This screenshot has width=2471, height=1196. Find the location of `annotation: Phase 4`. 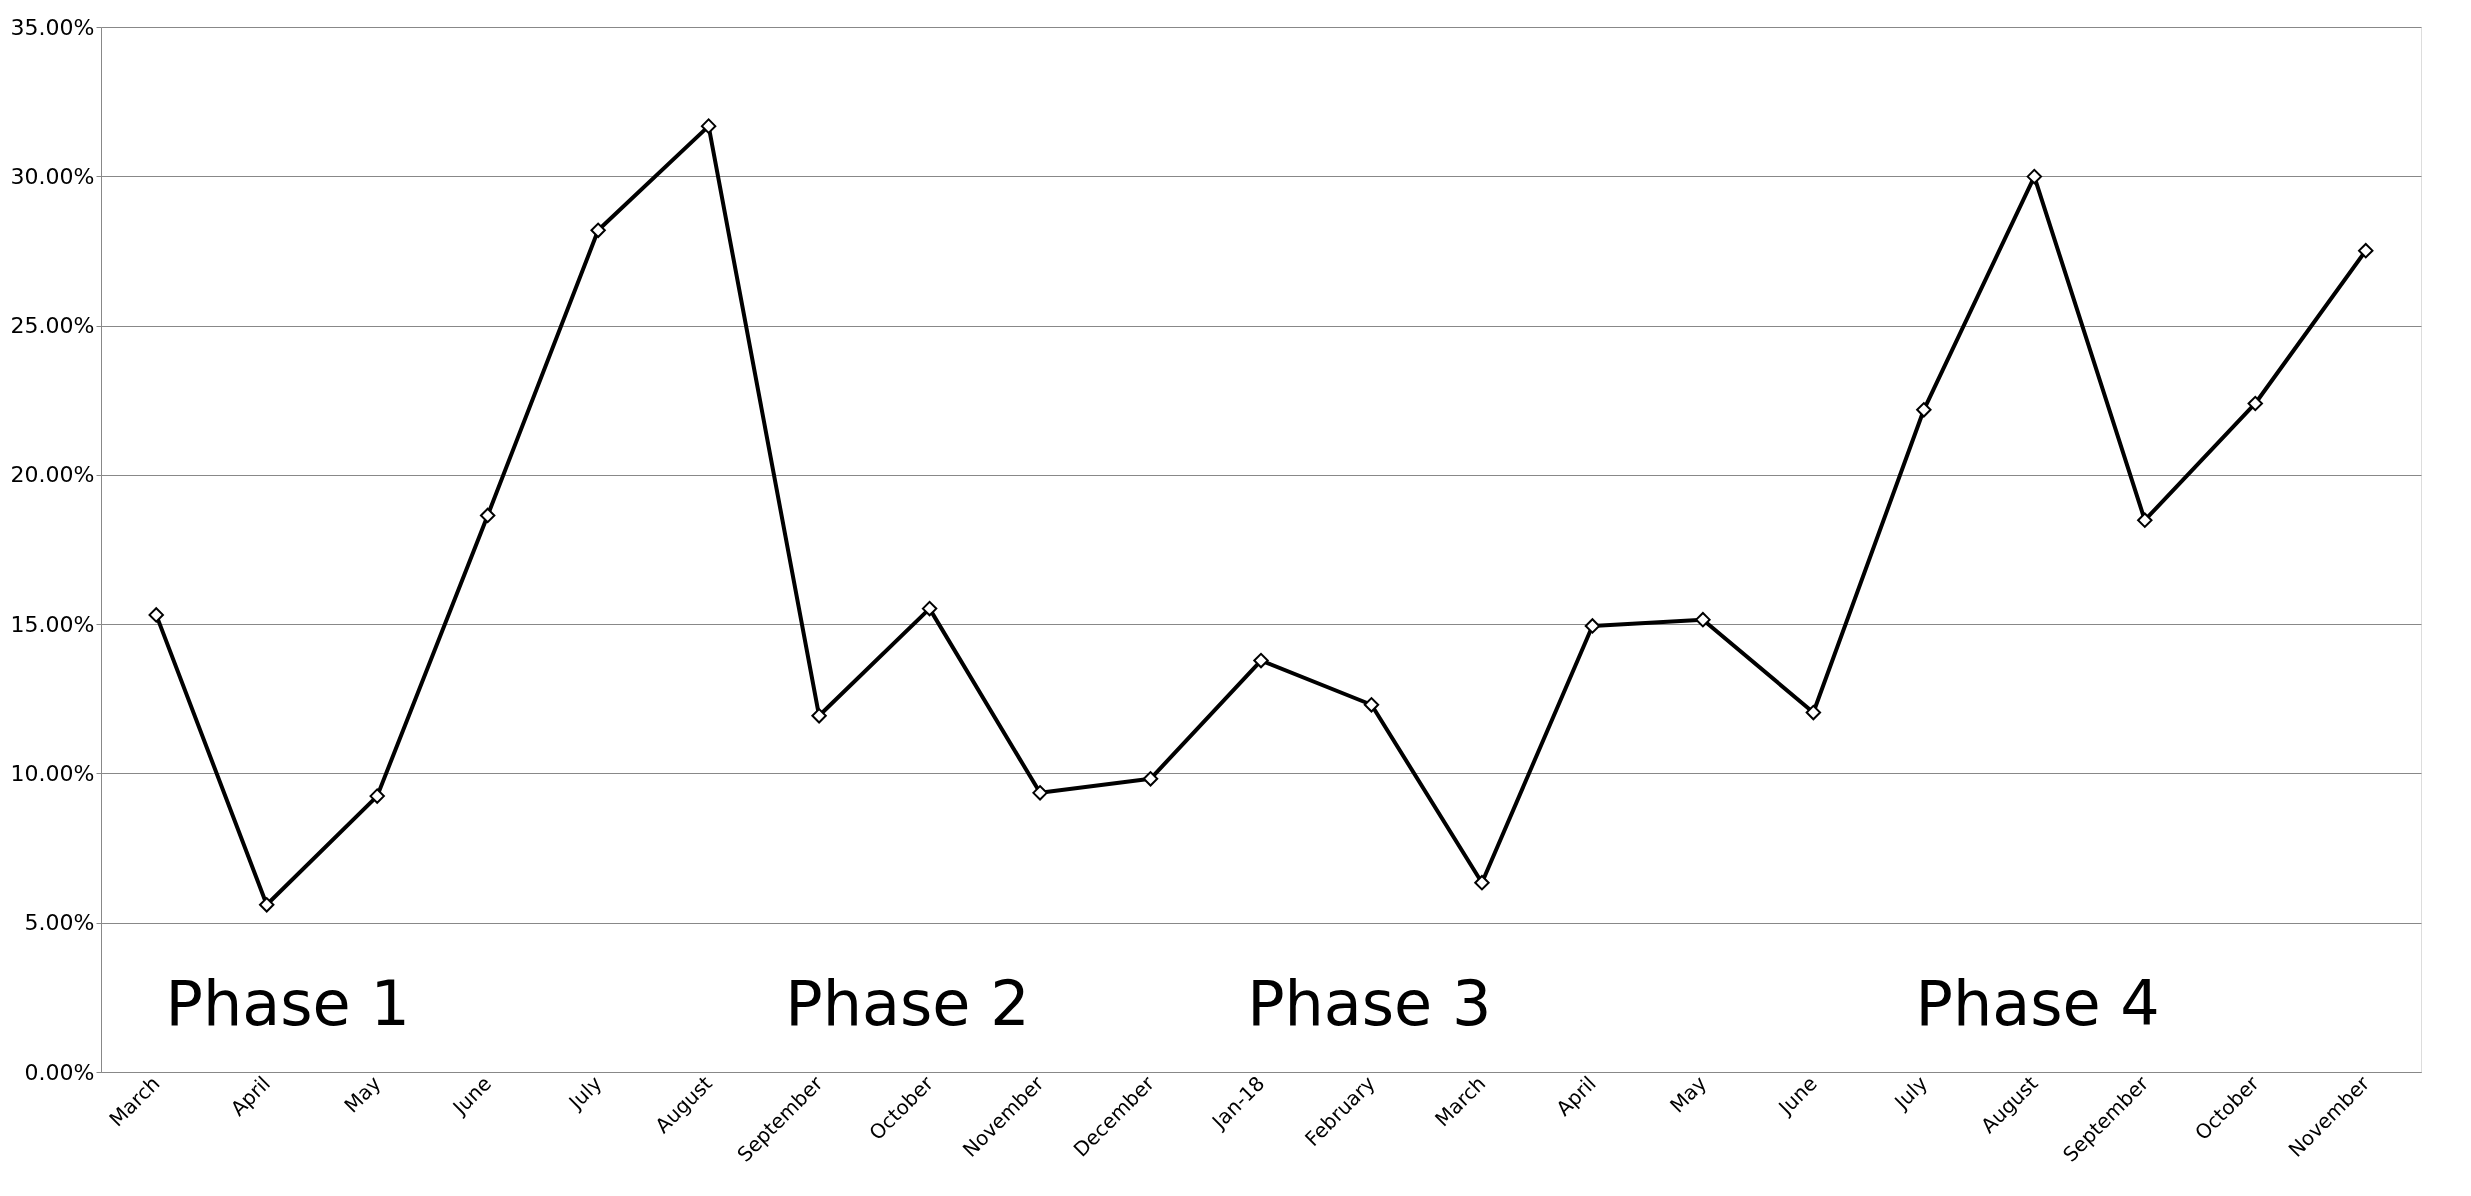

annotation: Phase 4 is located at coordinates (2037, 1004).